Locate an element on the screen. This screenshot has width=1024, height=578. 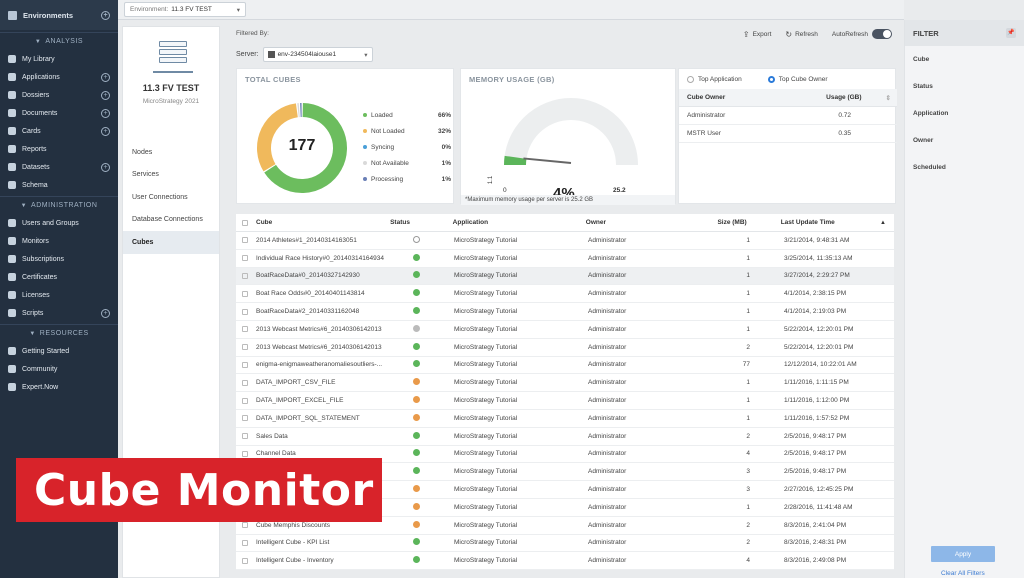
sidebar-section-analysis: ▼ ANALYSIS is located at coordinates (59, 41).